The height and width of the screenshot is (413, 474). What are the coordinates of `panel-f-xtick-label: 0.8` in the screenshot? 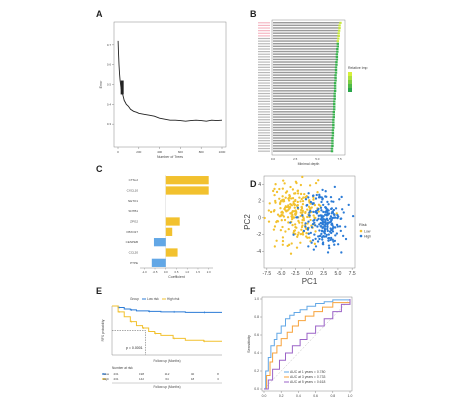 It's located at (332, 396).